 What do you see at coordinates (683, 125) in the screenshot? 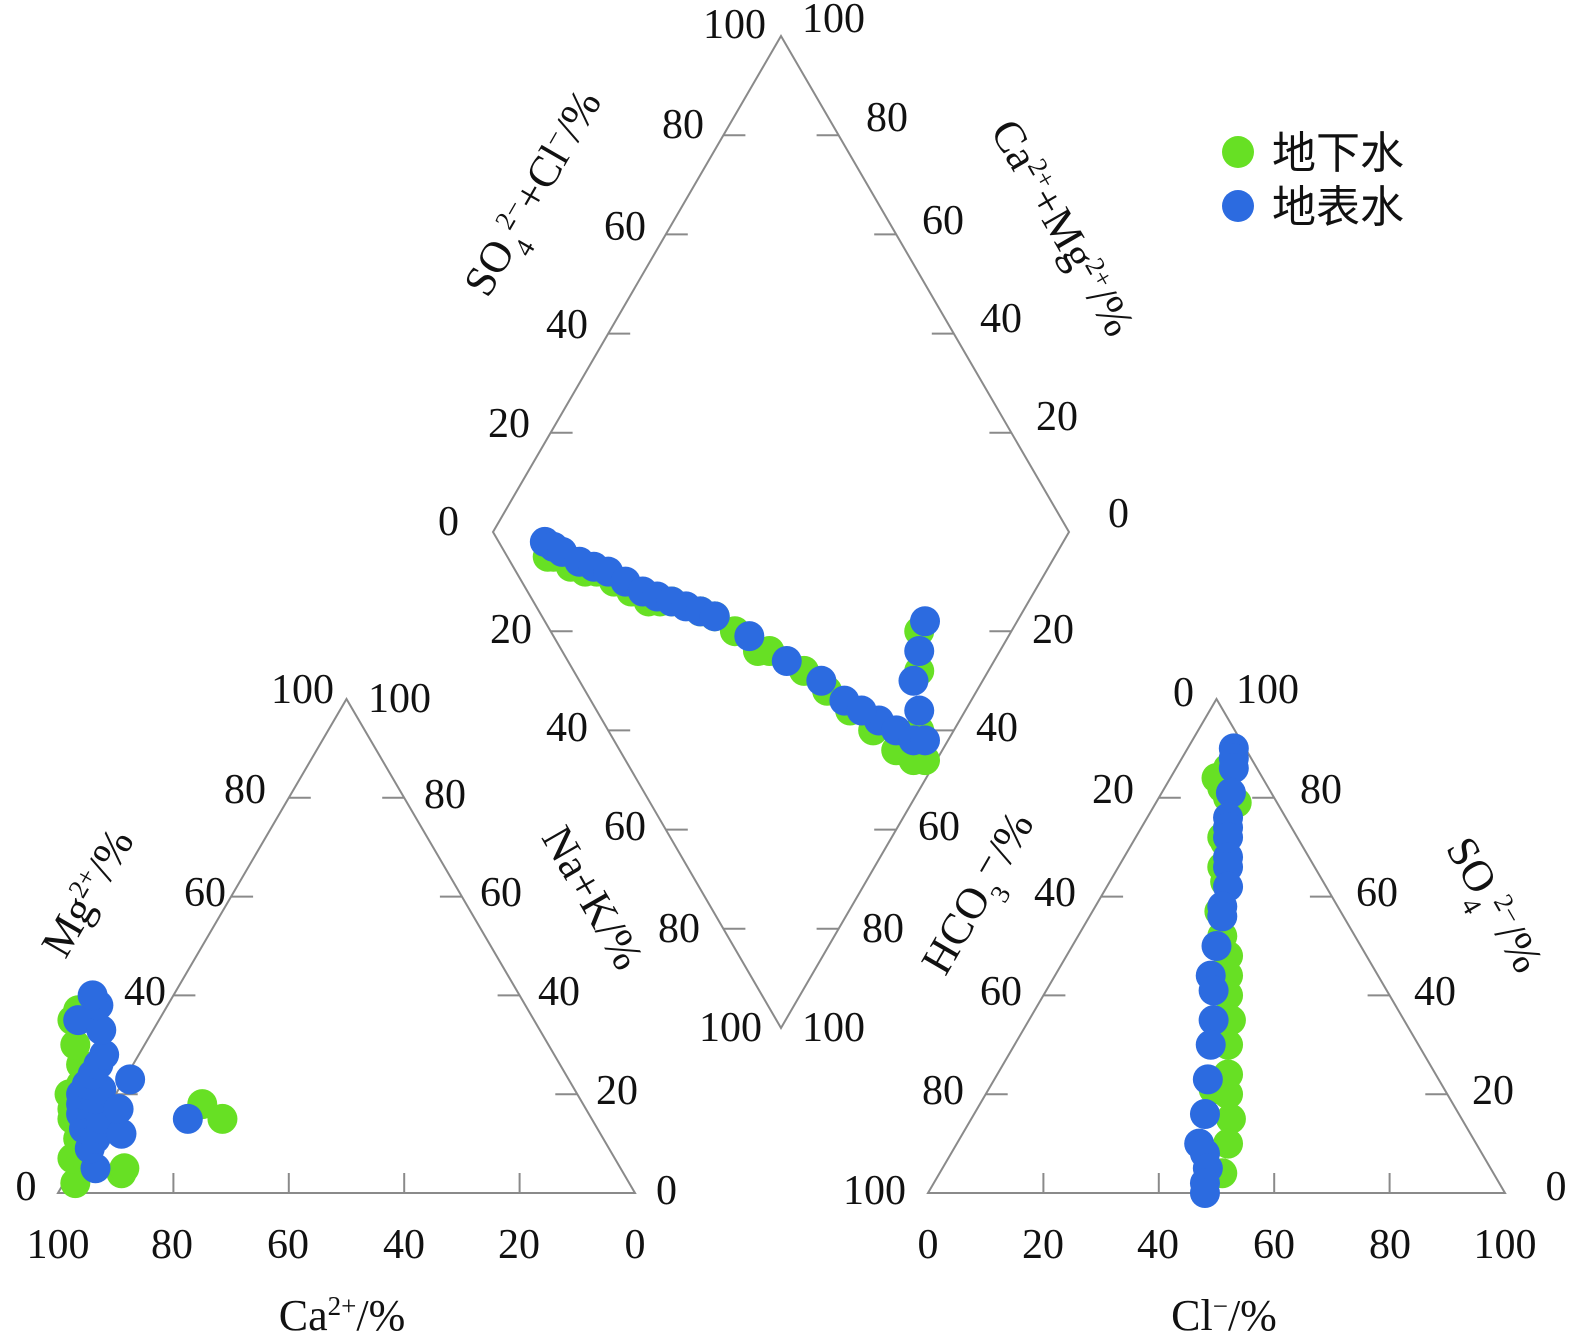
I see `diamond-ul-tick-label: 80` at bounding box center [683, 125].